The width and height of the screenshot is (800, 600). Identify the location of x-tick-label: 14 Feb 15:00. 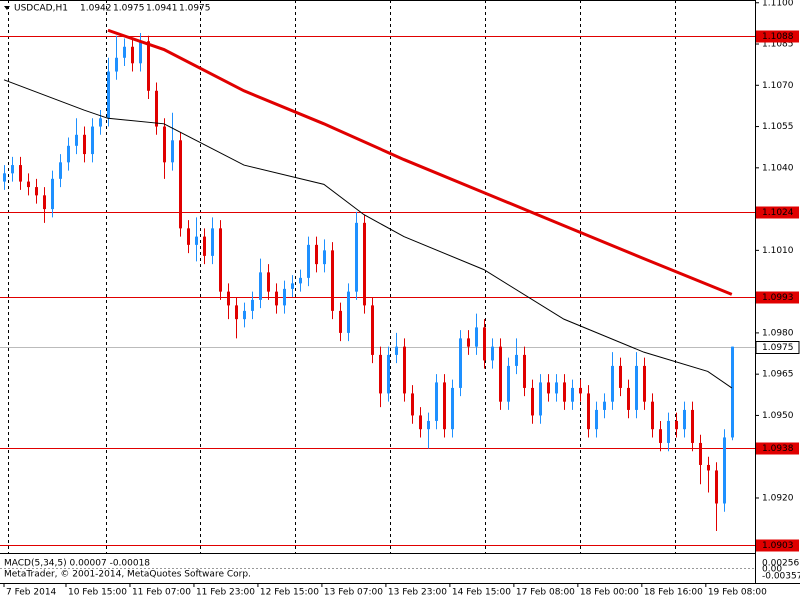
(481, 593).